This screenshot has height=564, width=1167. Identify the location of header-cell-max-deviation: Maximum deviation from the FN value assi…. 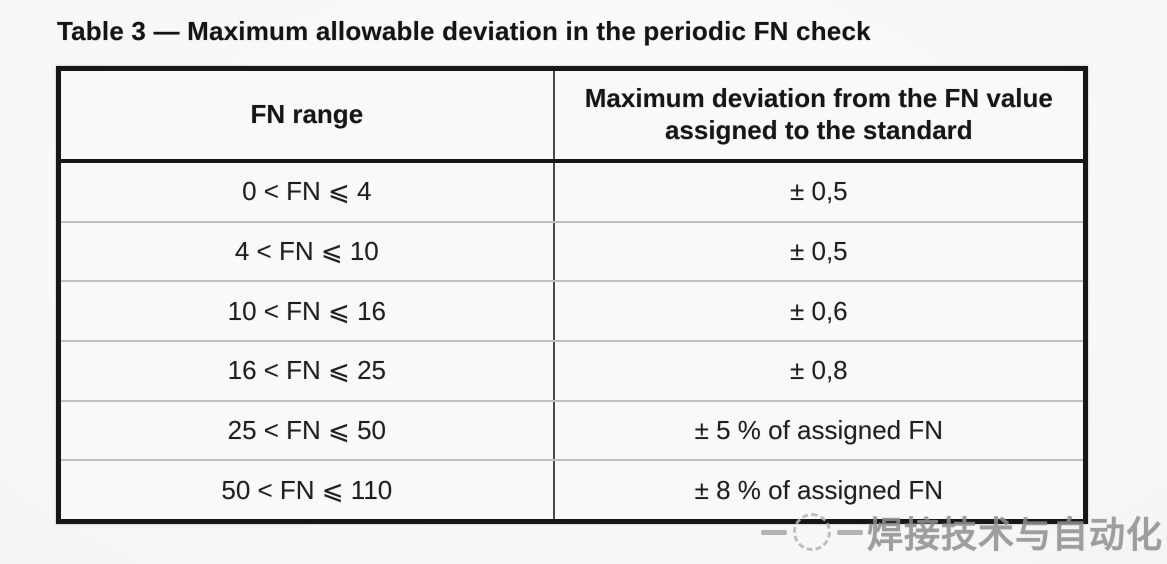
(818, 114).